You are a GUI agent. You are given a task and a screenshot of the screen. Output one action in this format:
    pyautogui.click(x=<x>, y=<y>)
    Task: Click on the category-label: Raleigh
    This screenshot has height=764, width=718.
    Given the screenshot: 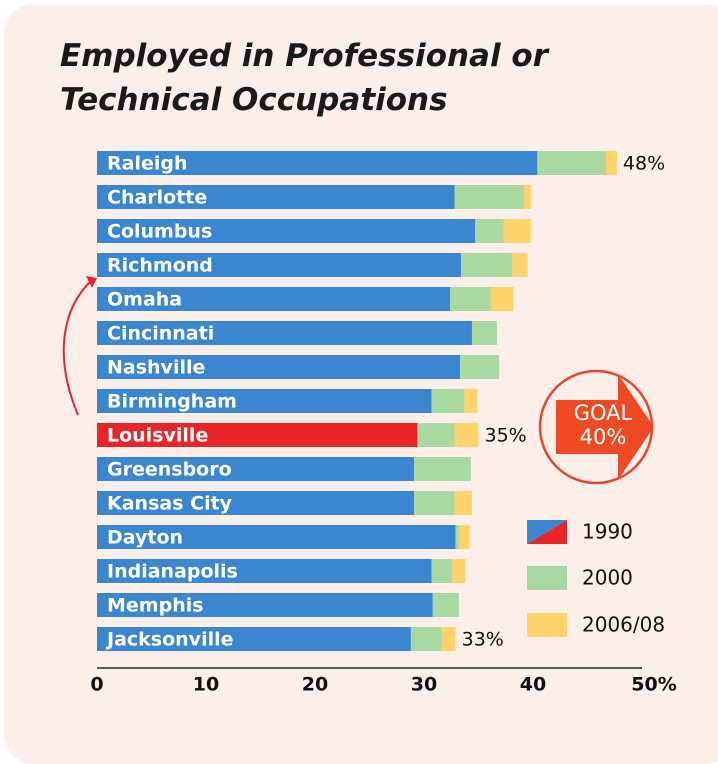 What is the action you would take?
    pyautogui.click(x=147, y=164)
    